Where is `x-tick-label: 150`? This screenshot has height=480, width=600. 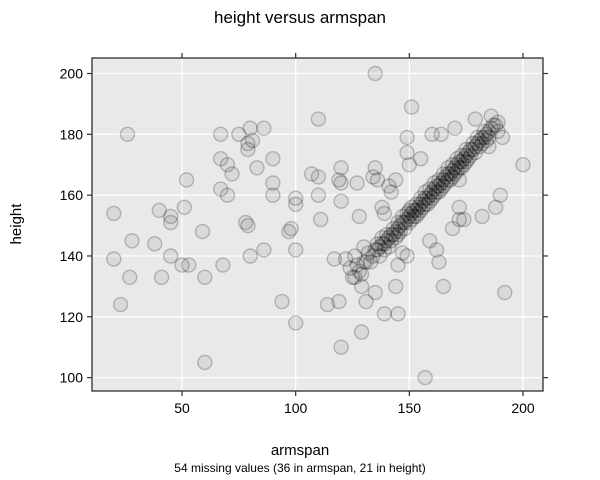
x-tick-label: 150 is located at coordinates (410, 408).